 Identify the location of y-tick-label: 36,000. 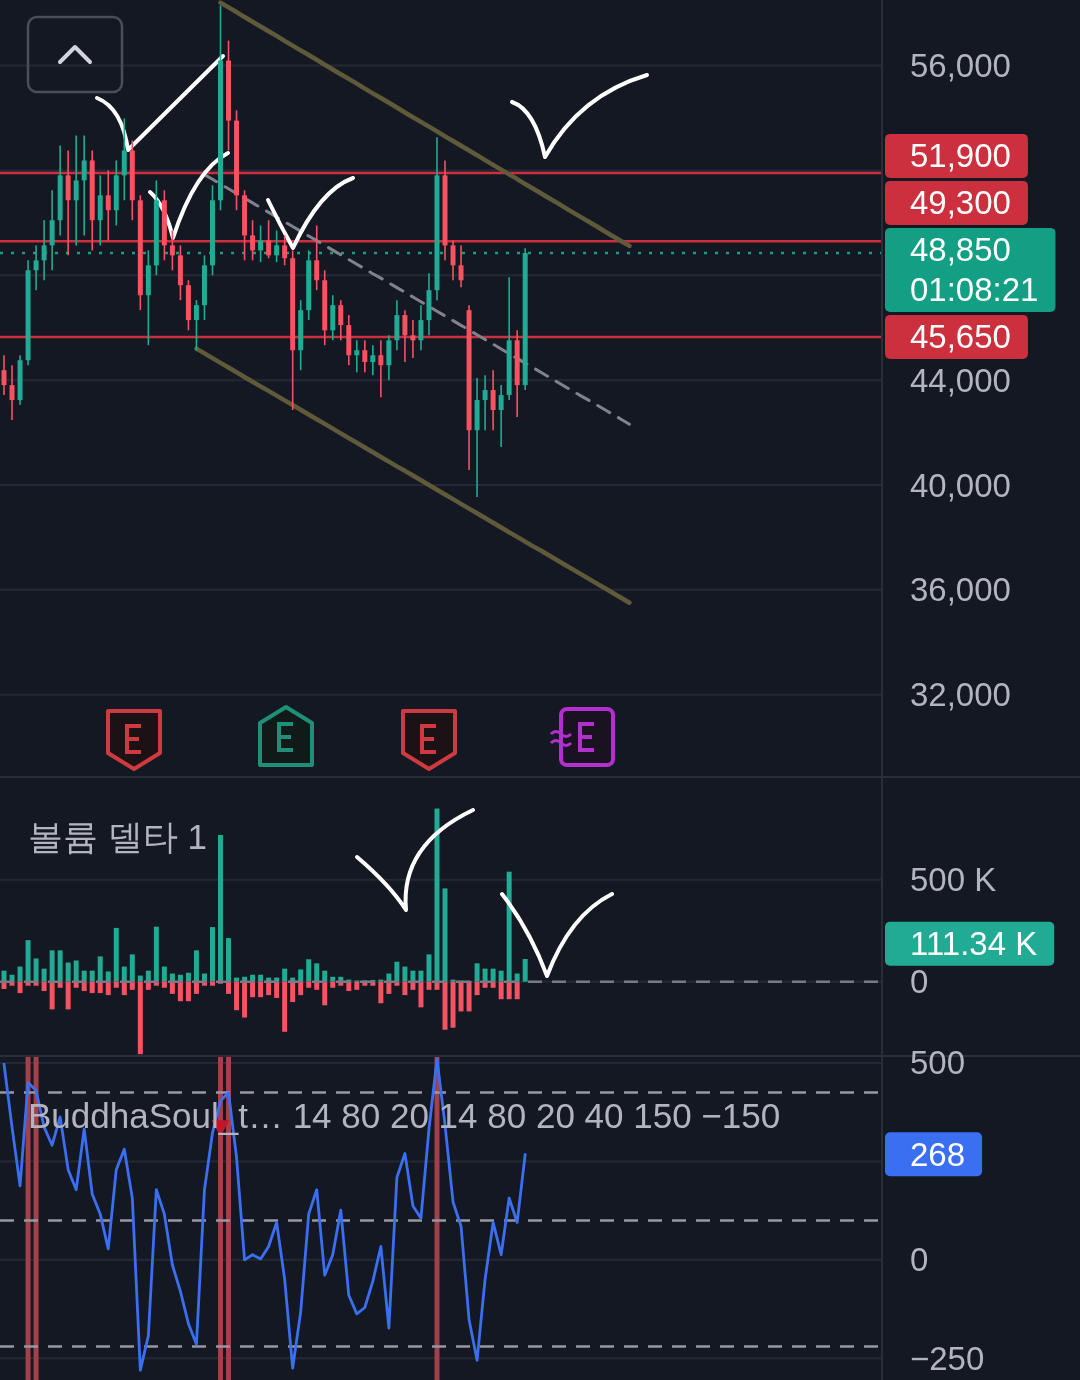
(960, 590).